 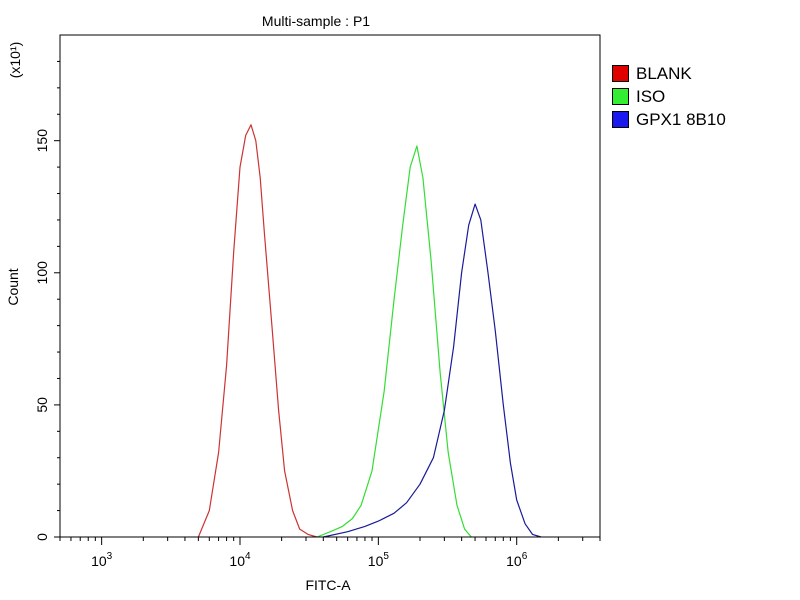 I want to click on legend-item-iso: ISO, so click(x=669, y=96).